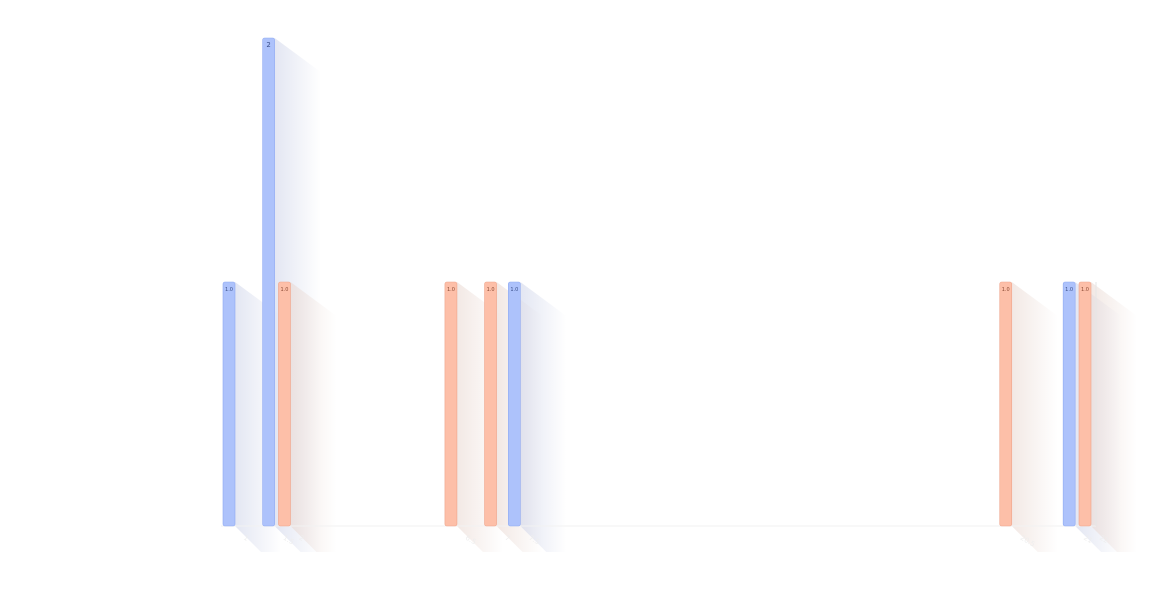 The width and height of the screenshot is (1165, 601). Describe the element at coordinates (508, 538) in the screenshot. I see `x-tick-label: 7` at that location.